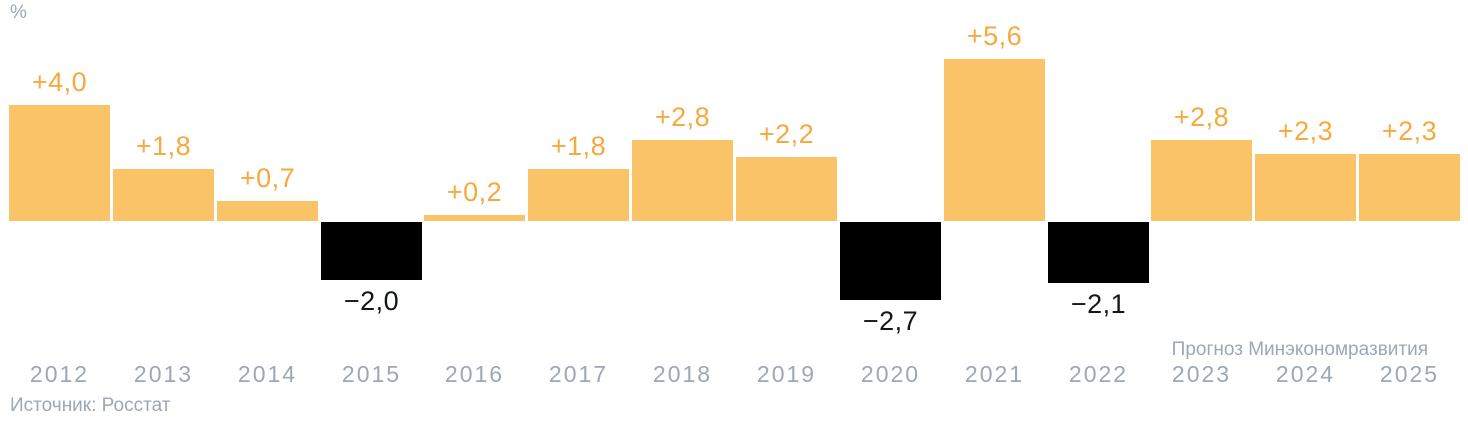  What do you see at coordinates (90, 405) in the screenshot?
I see `source-note: Источник: Росстат` at bounding box center [90, 405].